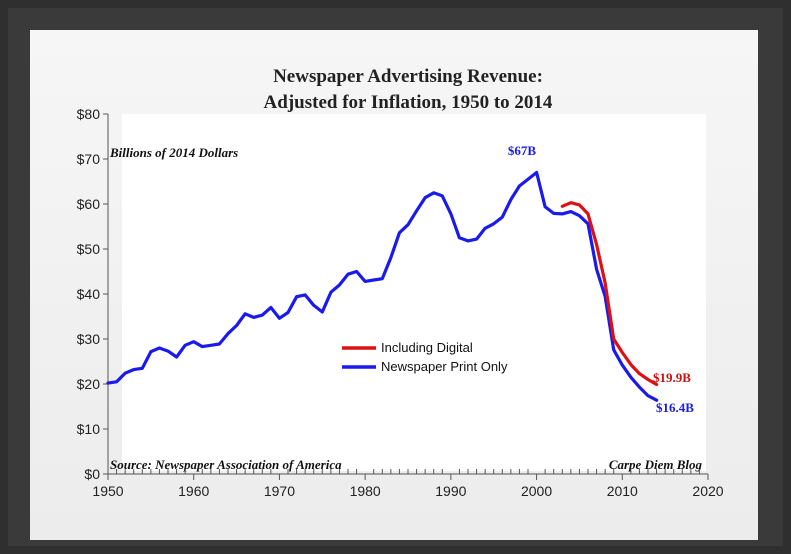  Describe the element at coordinates (425, 357) in the screenshot. I see `legend: Including Digital Newspaper Print Only` at that location.